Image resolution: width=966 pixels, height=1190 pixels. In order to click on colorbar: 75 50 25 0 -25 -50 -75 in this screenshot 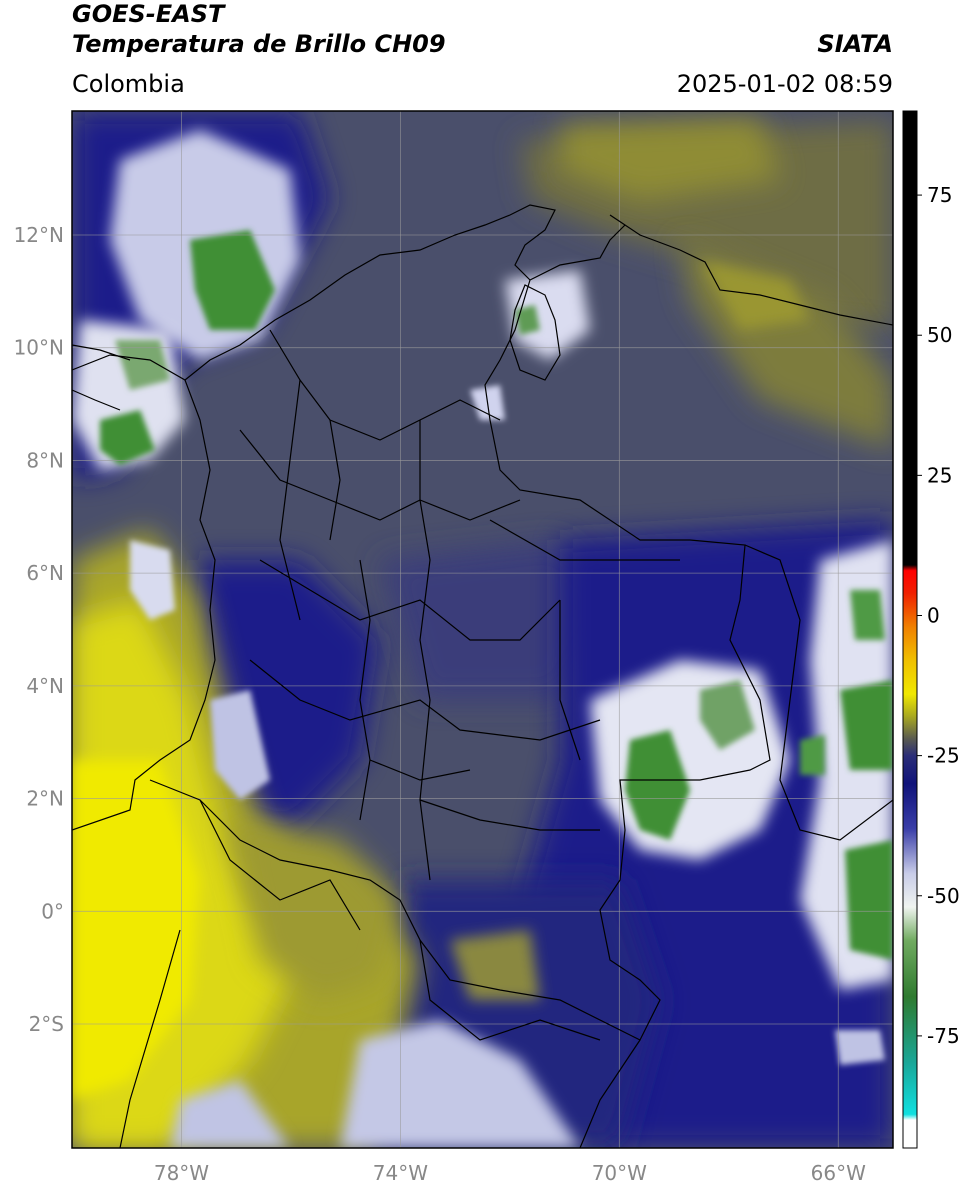, I will do `click(931, 629)`.